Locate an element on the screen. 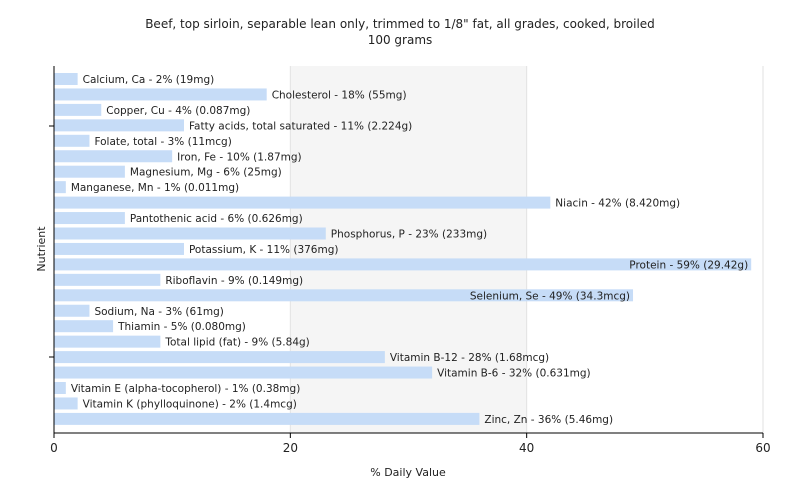 This screenshot has width=800, height=500. bar-label: Zinc, Zn - 36% (5.46mg) is located at coordinates (548, 420).